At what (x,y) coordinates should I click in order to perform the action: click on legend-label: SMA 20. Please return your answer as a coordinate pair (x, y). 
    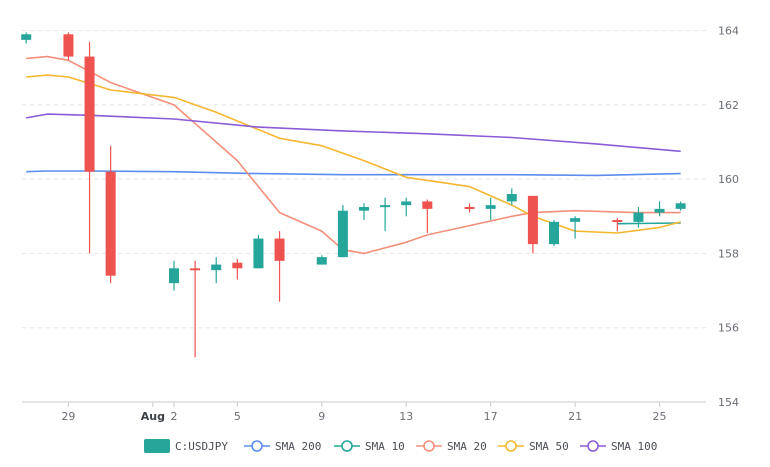
    Looking at the image, I should click on (467, 446).